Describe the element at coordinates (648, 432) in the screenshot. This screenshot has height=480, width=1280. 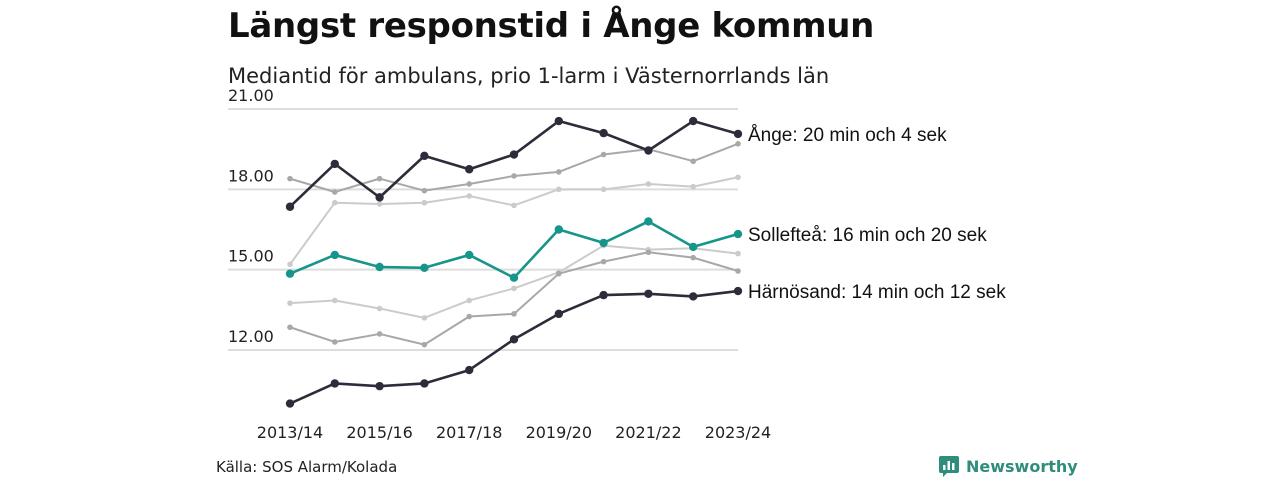
I see `x-tick-label: 2021/22` at that location.